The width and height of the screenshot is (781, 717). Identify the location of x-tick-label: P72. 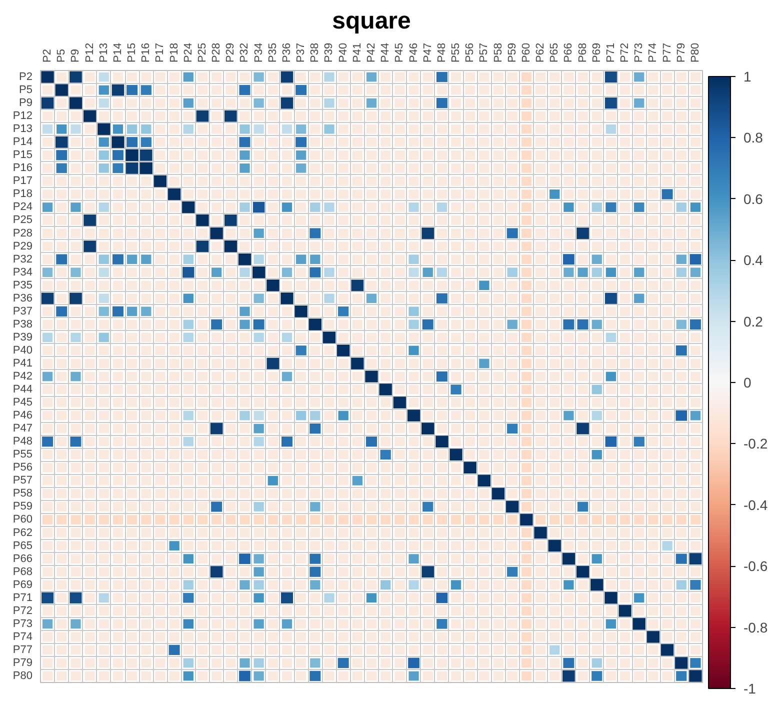
(625, 52).